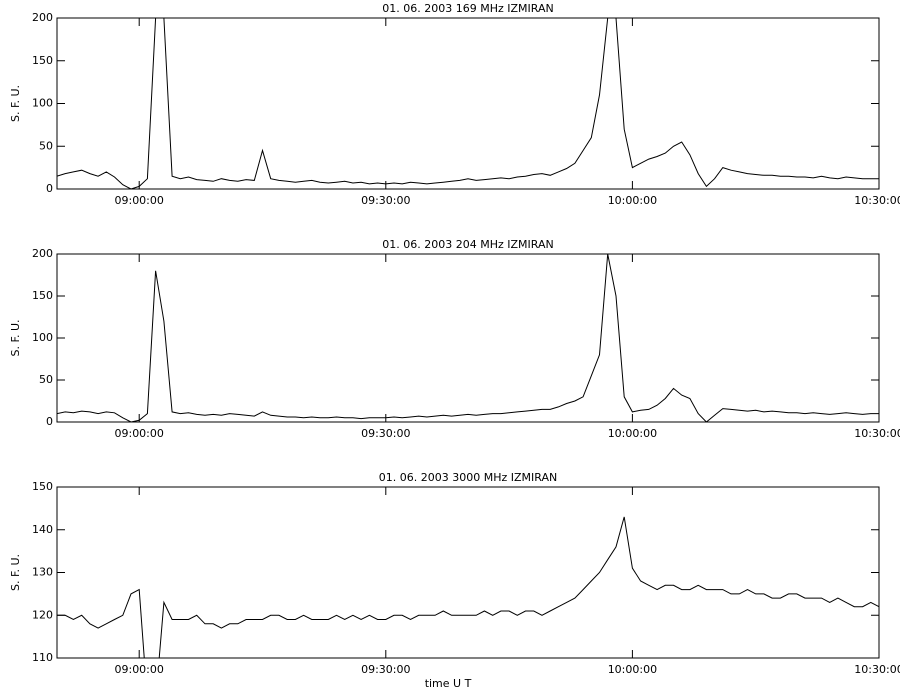 This screenshot has width=900, height=700. I want to click on panel-title: 01. 06. 2003 169 MHz IZMIRAN, so click(467, 8).